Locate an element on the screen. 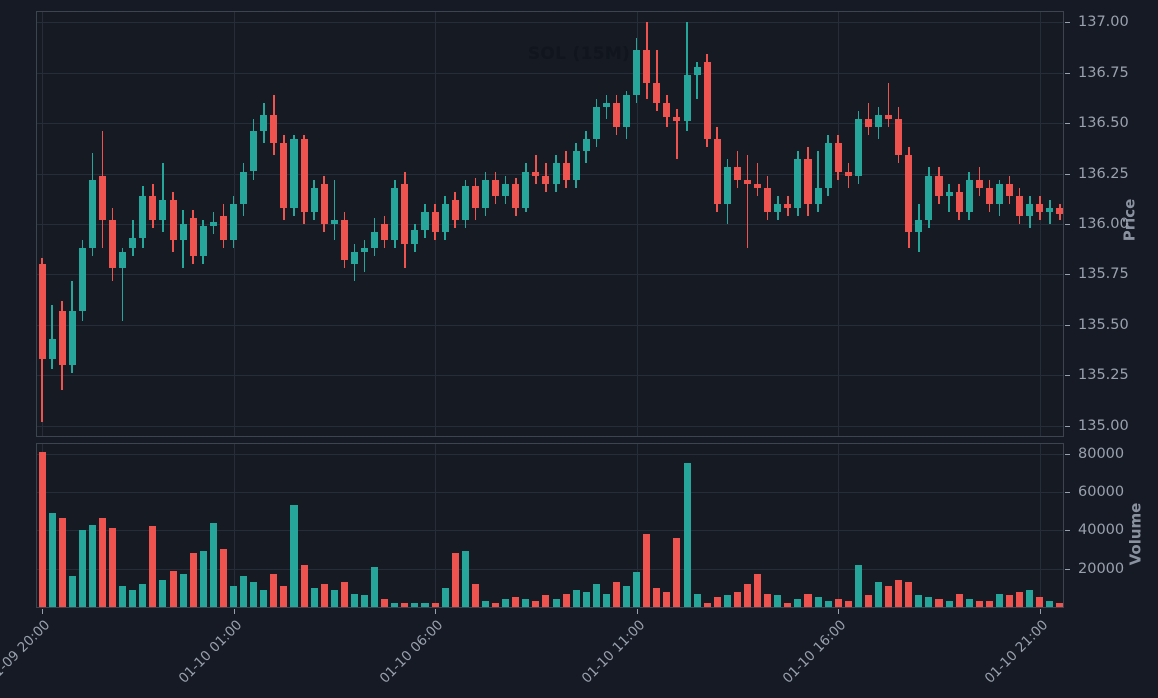 The width and height of the screenshot is (1158, 698). volume-axis-label: Volume is located at coordinates (1135, 534).